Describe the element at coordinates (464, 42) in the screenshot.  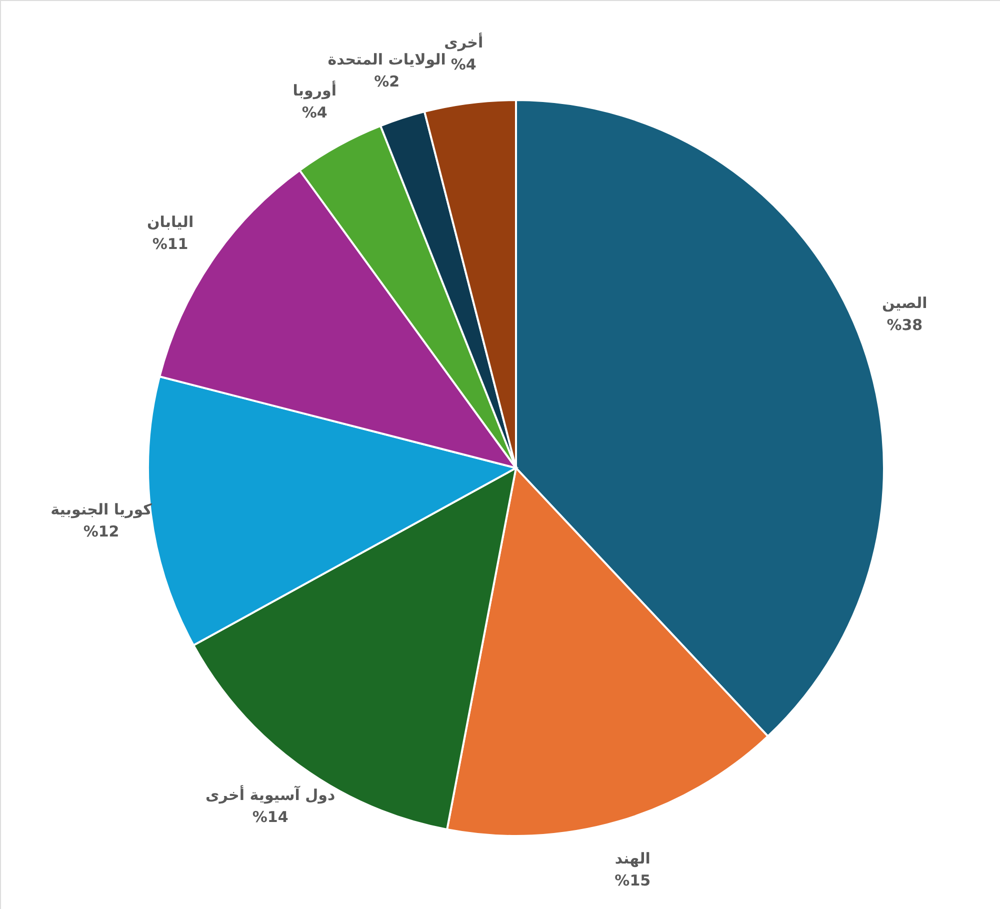
I see `slice-label: أخرى` at that location.